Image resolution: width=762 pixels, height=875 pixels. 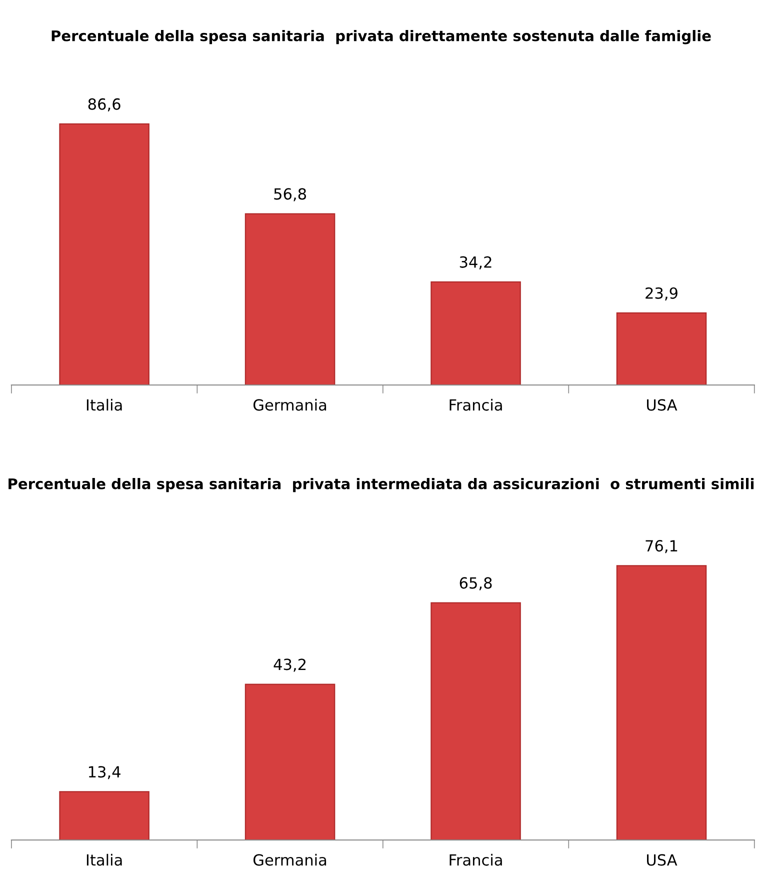 I want to click on data-label: 65,8, so click(x=476, y=583).